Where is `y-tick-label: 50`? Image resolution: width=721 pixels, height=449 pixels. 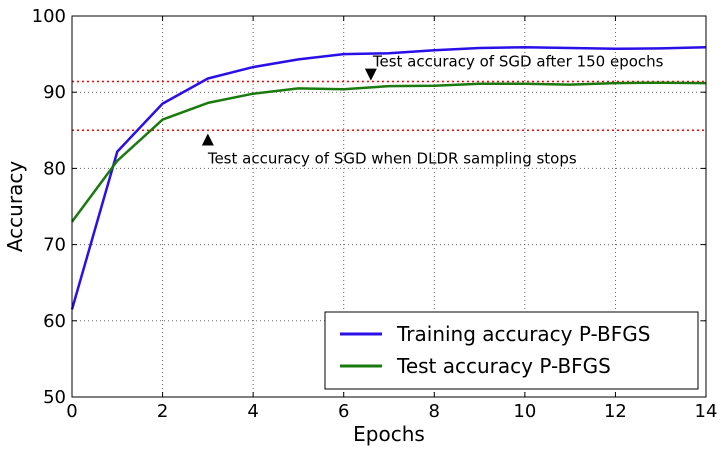 y-tick-label: 50 is located at coordinates (54, 397).